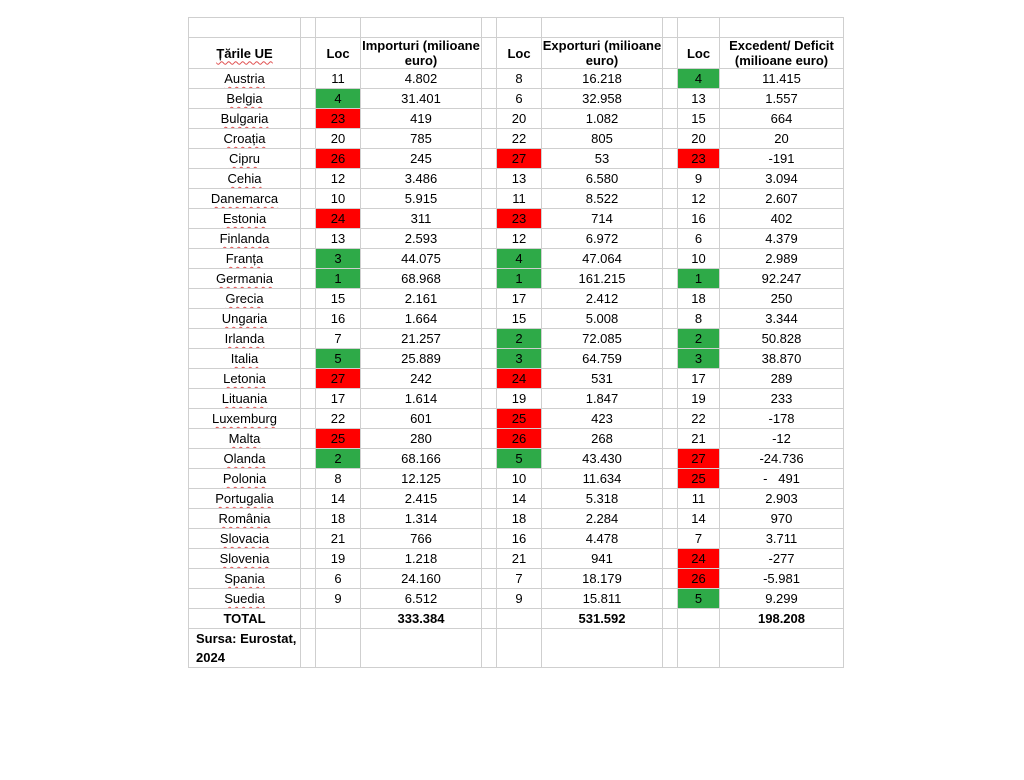 Image resolution: width=1024 pixels, height=780 pixels. What do you see at coordinates (244, 518) in the screenshot?
I see `country-cell: România` at bounding box center [244, 518].